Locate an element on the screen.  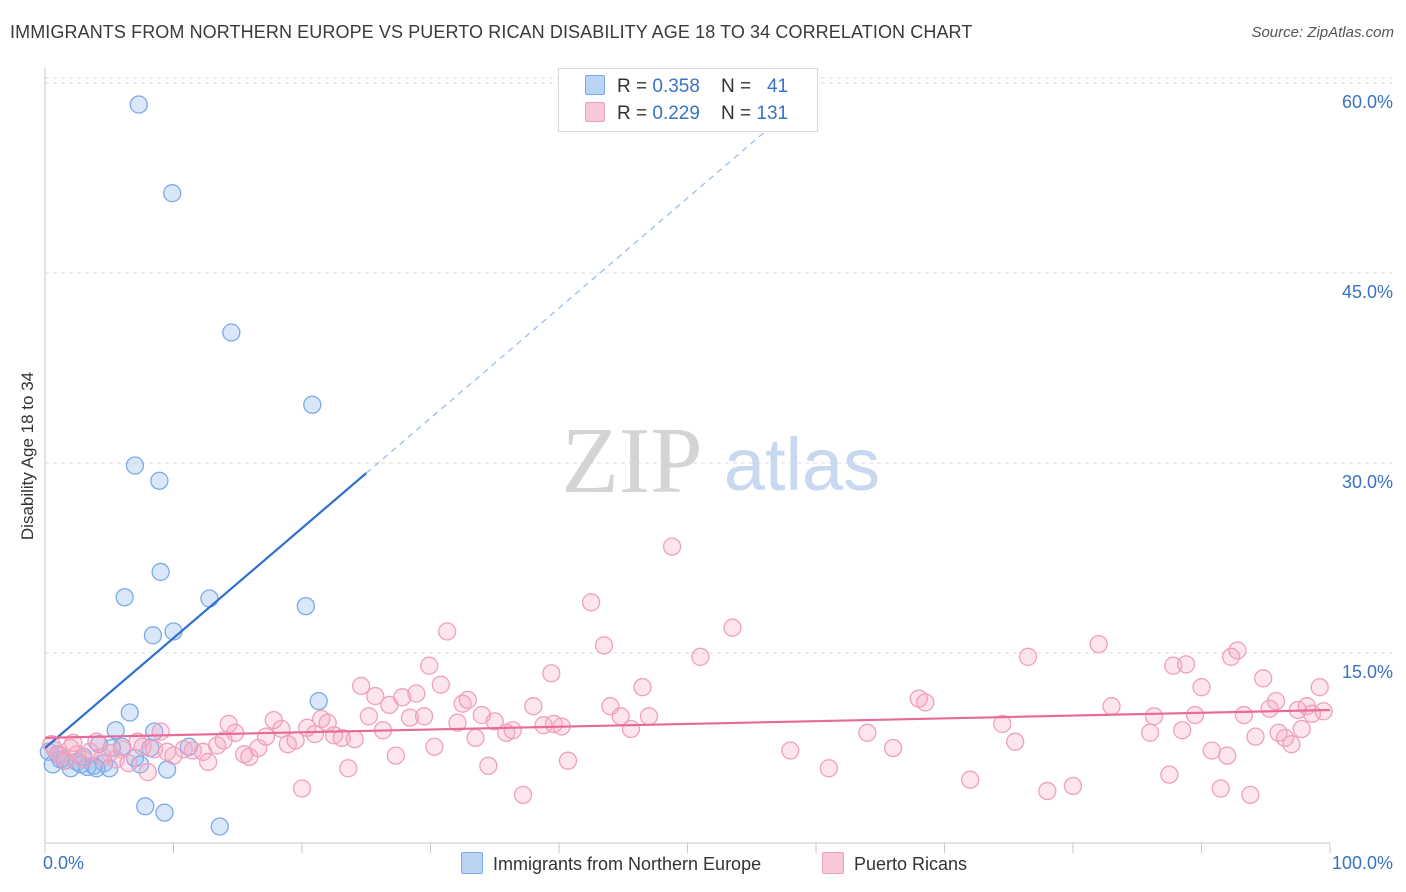
source-label: Source: ZipAtlas.com is located at coordinates (1322, 32).